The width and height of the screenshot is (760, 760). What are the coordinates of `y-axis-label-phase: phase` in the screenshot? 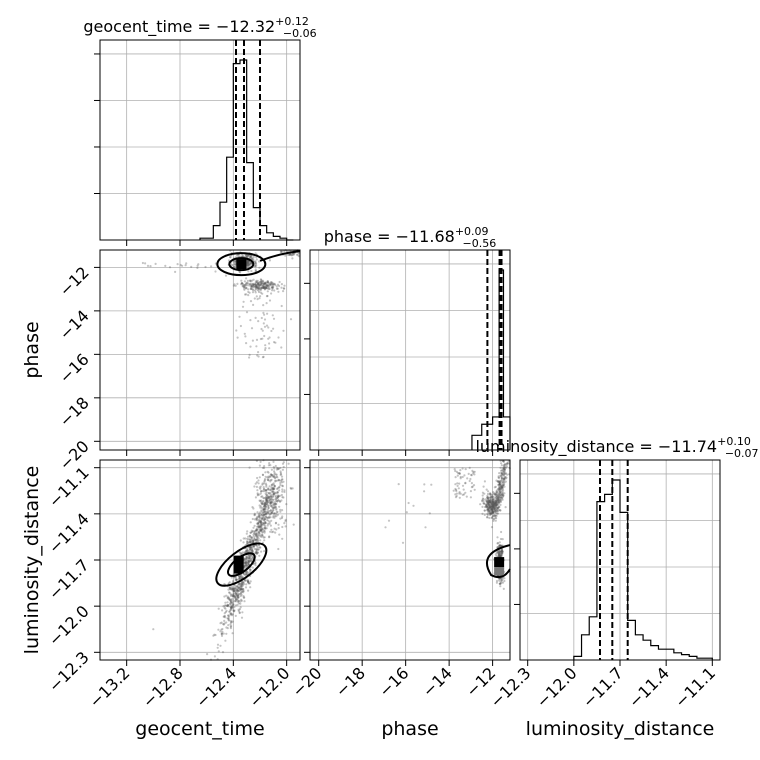 It's located at (32, 349).